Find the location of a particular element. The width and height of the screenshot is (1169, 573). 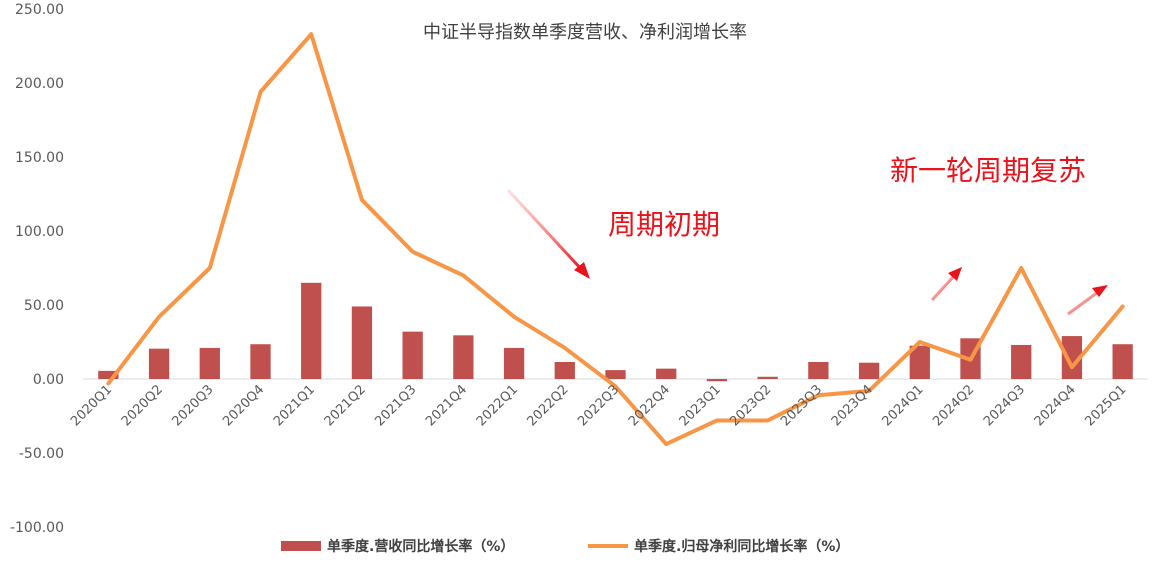

x-tick-label: 2023Q3 is located at coordinates (801, 405).